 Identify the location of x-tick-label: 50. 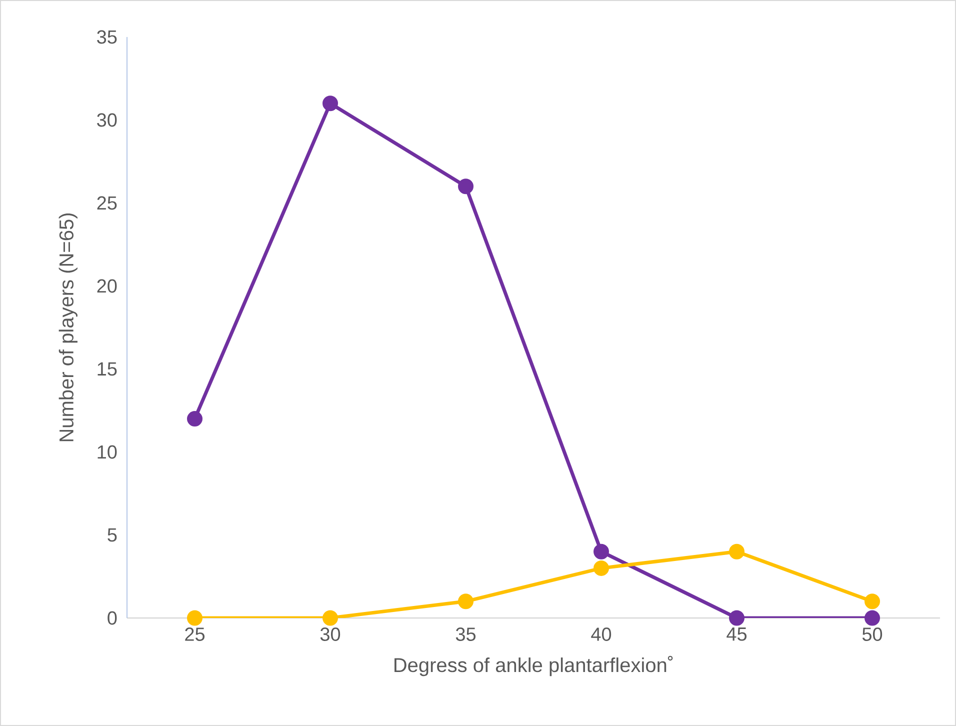
(872, 634).